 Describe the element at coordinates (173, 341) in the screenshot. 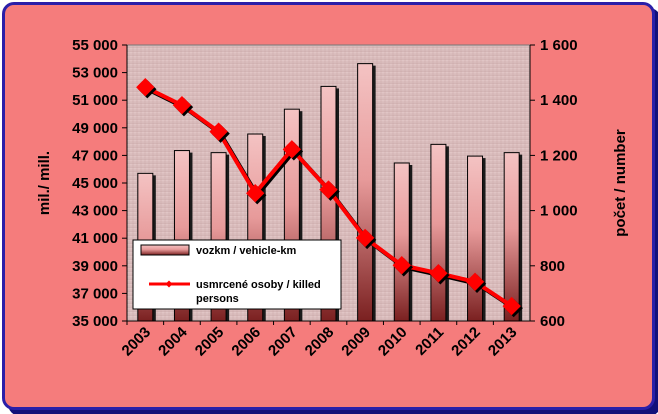

I see `x-tick-label: 2004` at that location.